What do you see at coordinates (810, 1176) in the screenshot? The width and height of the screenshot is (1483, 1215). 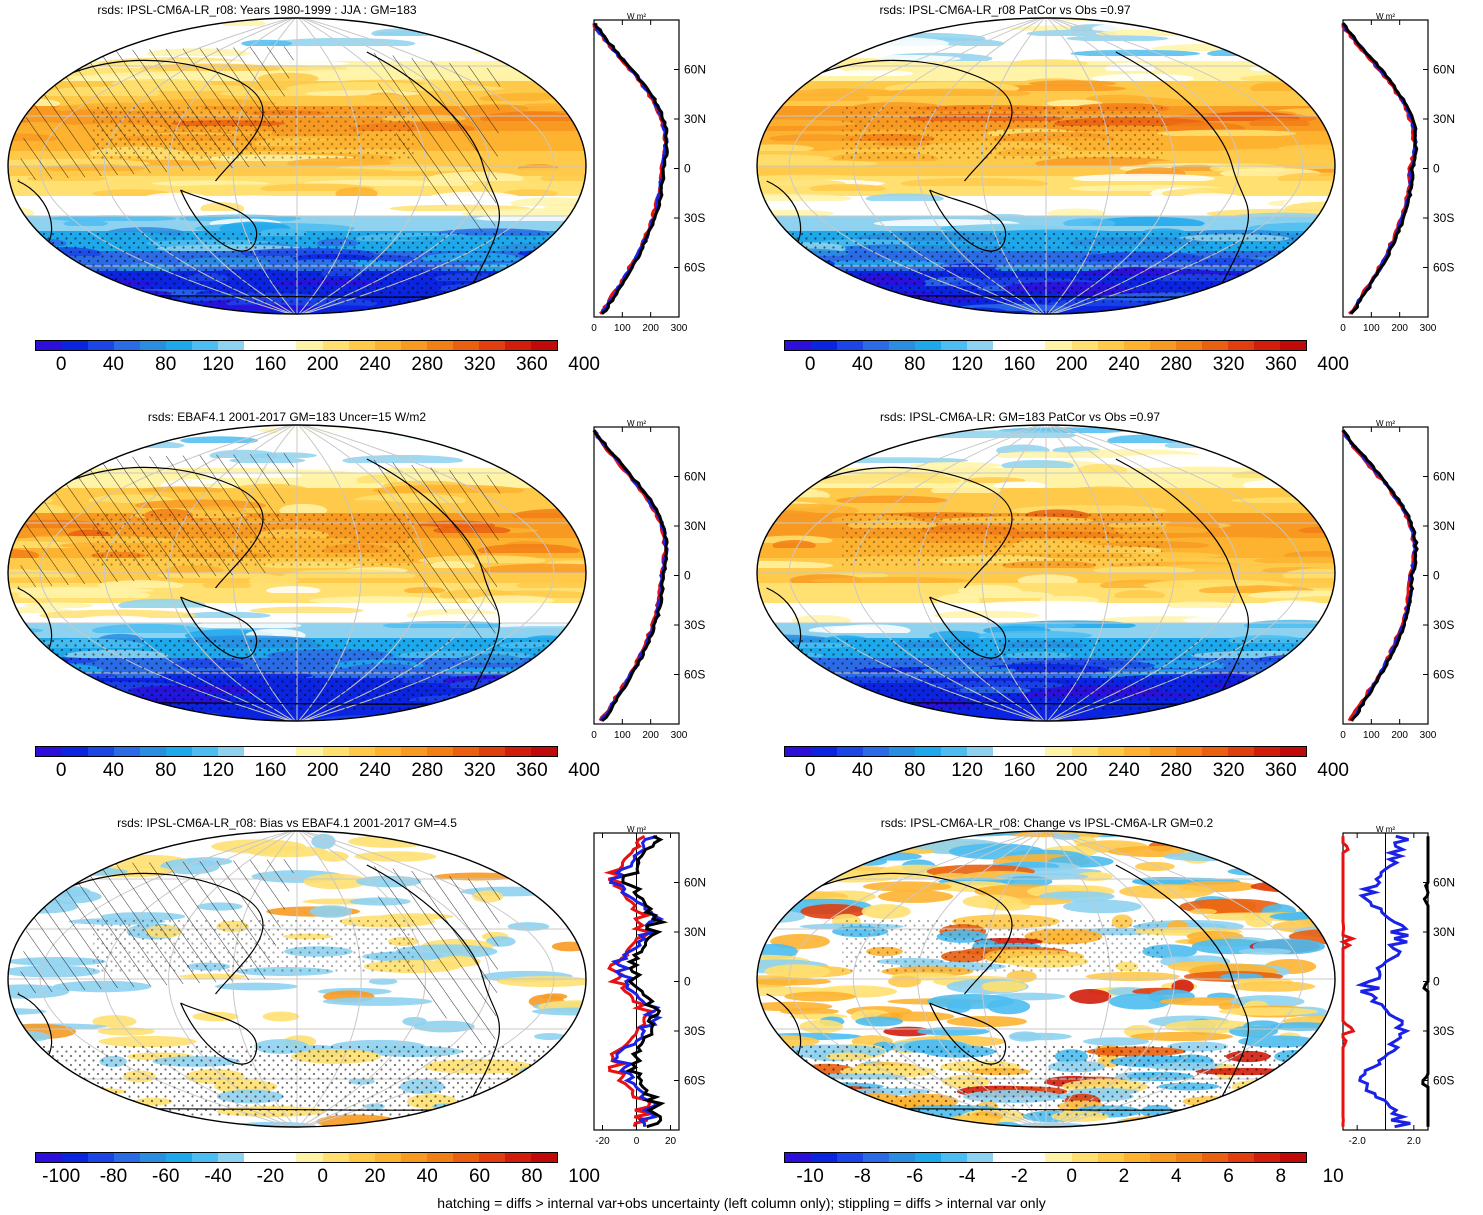 I see `colorbar-label: -10` at bounding box center [810, 1176].